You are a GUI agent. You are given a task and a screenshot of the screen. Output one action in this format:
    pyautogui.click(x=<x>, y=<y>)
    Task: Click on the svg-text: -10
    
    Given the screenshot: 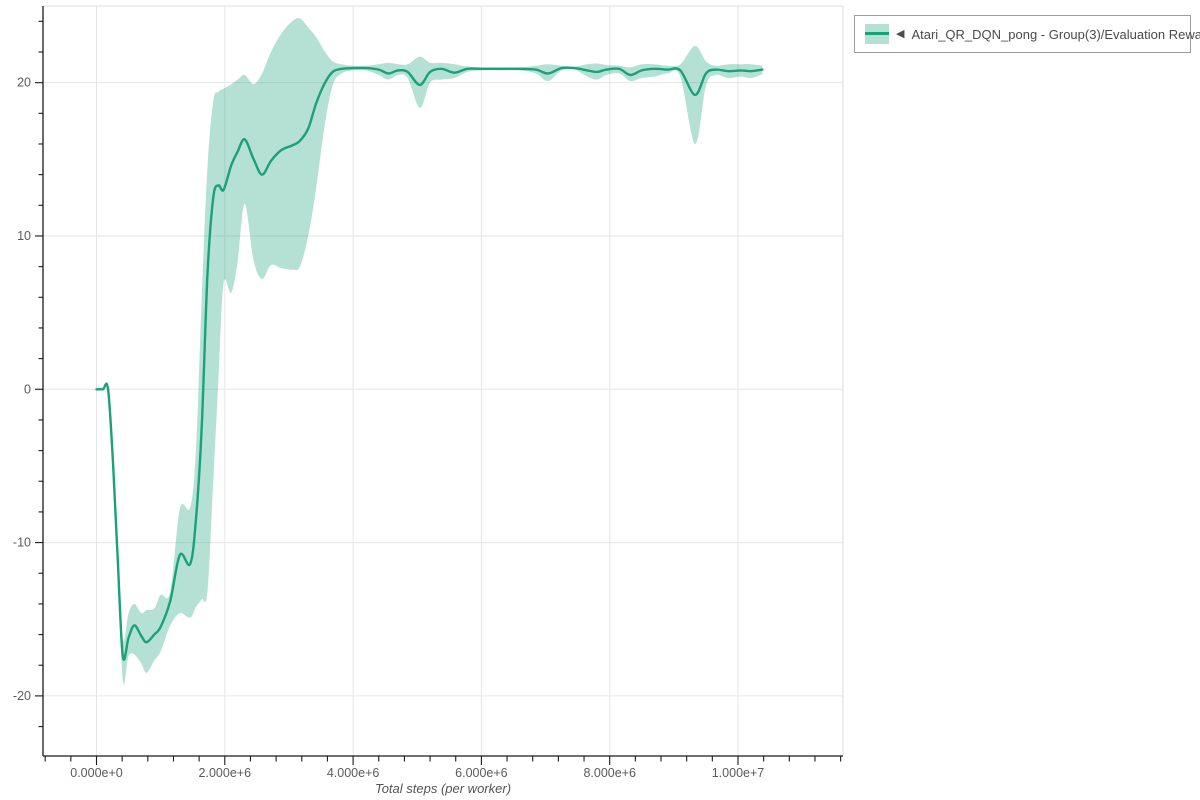 What is the action you would take?
    pyautogui.click(x=22, y=543)
    